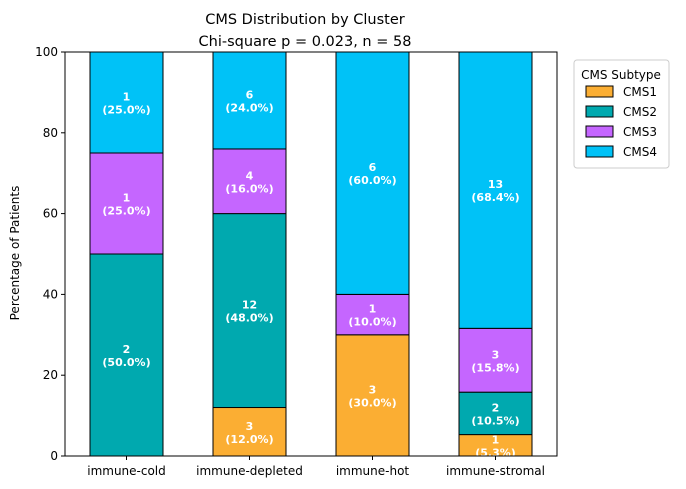  What do you see at coordinates (495, 197) in the screenshot?
I see `bar-percent-label: (68.4%)` at bounding box center [495, 197].